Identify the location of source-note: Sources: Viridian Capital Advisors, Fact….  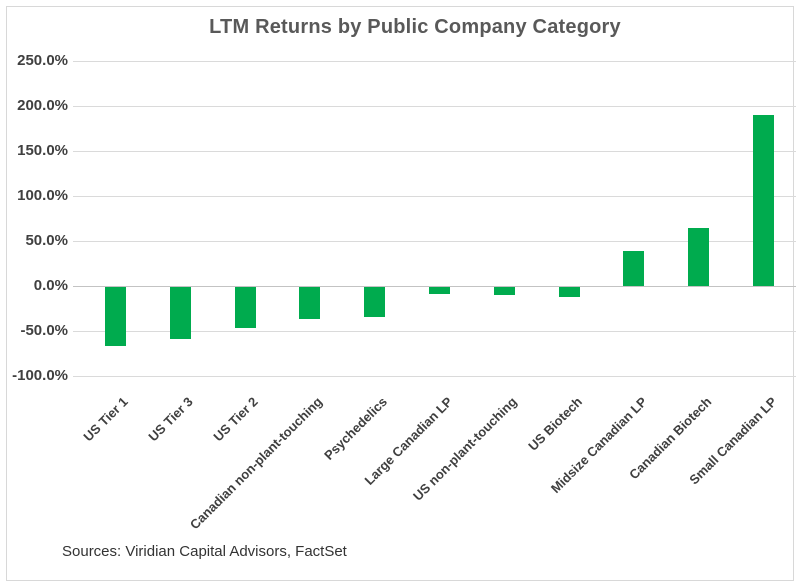
(204, 551).